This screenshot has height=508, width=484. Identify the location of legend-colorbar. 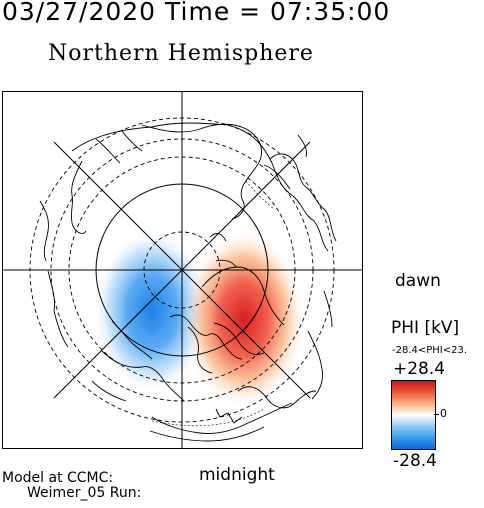
(413, 415).